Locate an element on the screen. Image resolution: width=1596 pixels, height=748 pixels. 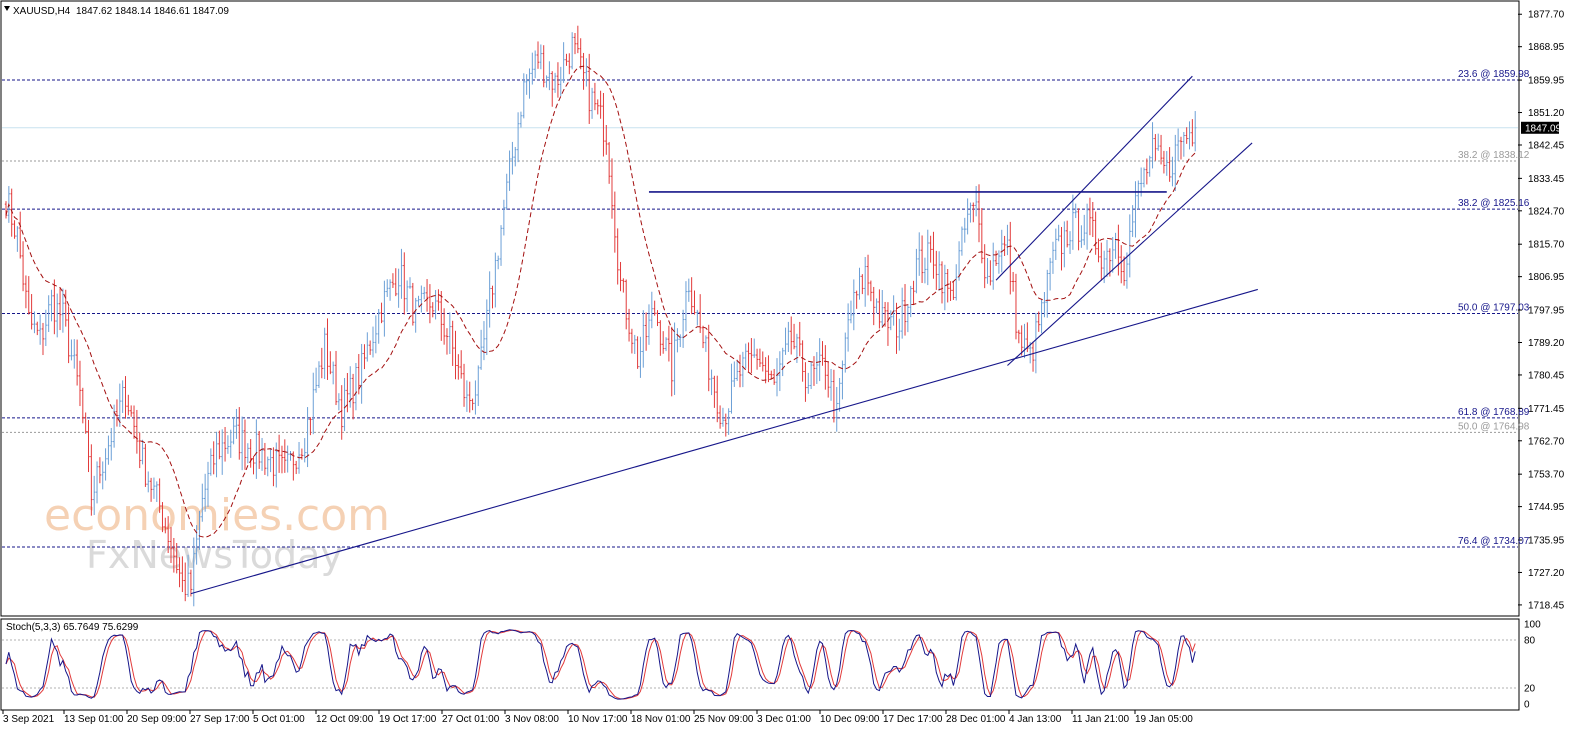
time-tick-label: 4 Jan 13:00 is located at coordinates (1035, 719).